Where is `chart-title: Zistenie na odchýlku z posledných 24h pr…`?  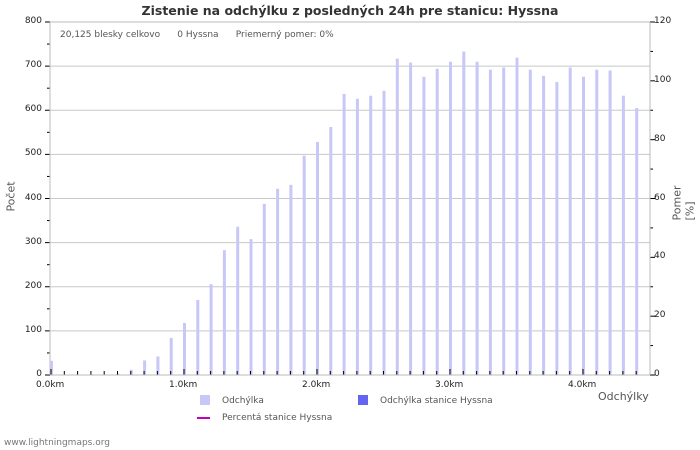 chart-title: Zistenie na odchýlku z posledných 24h pr… is located at coordinates (350, 10).